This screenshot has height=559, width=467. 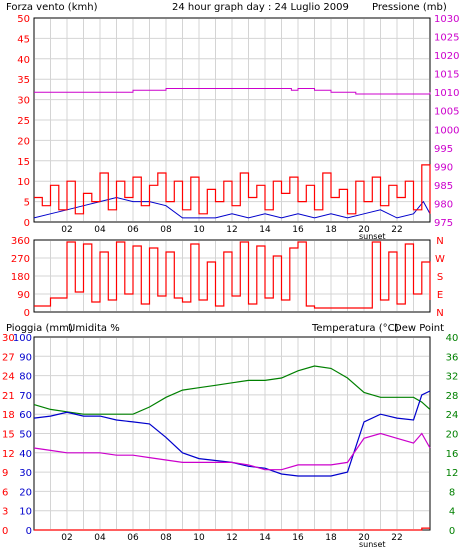 I want to click on temperature-tick-label: 8, so click(x=452, y=492).